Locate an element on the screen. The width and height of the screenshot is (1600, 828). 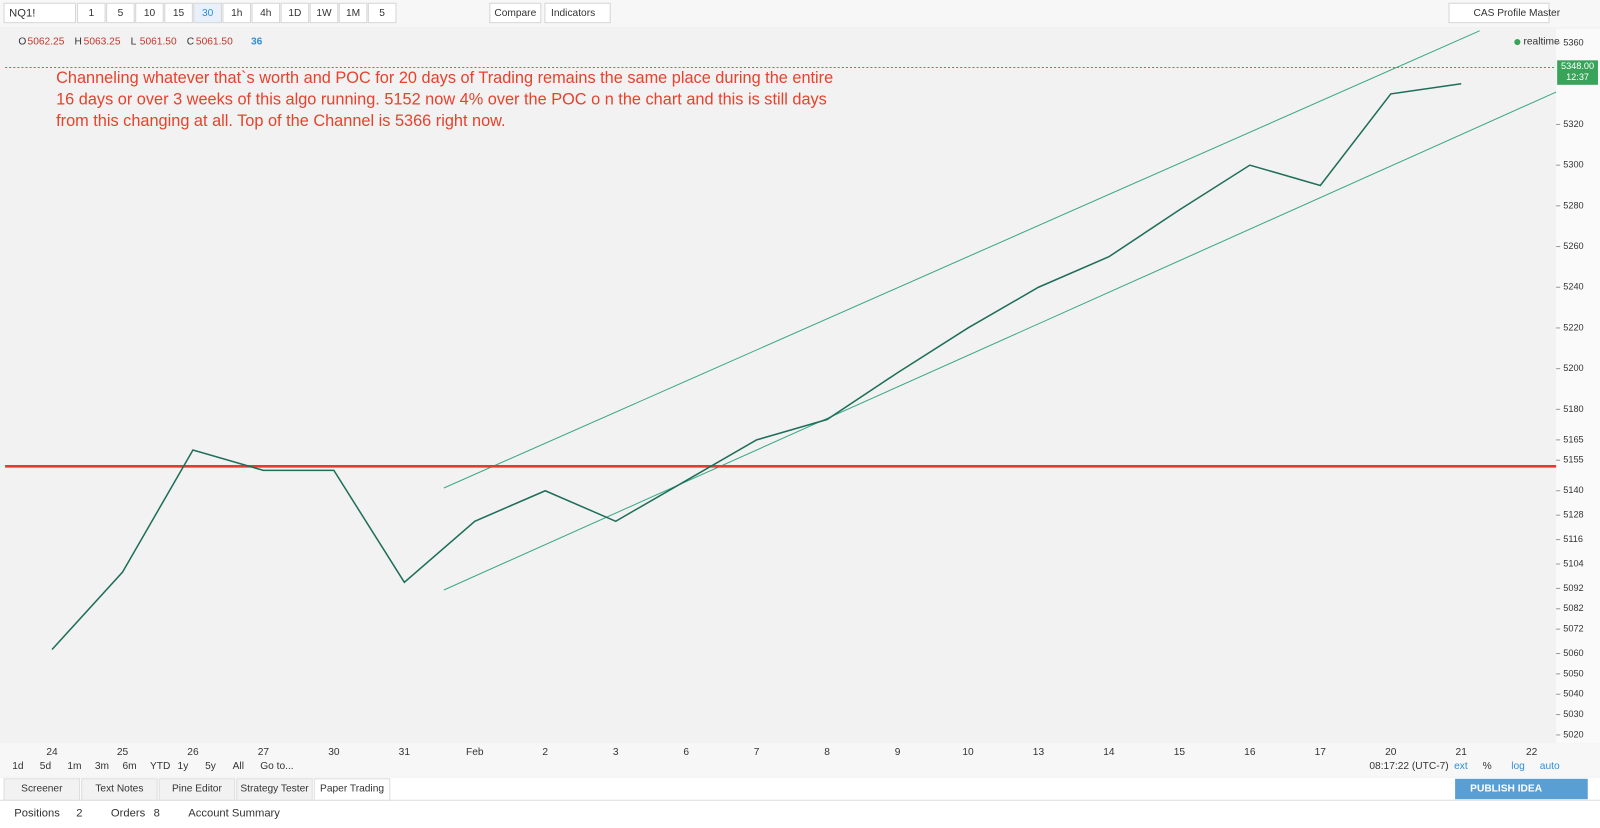
y-tick-label: 5240 is located at coordinates (1573, 287).